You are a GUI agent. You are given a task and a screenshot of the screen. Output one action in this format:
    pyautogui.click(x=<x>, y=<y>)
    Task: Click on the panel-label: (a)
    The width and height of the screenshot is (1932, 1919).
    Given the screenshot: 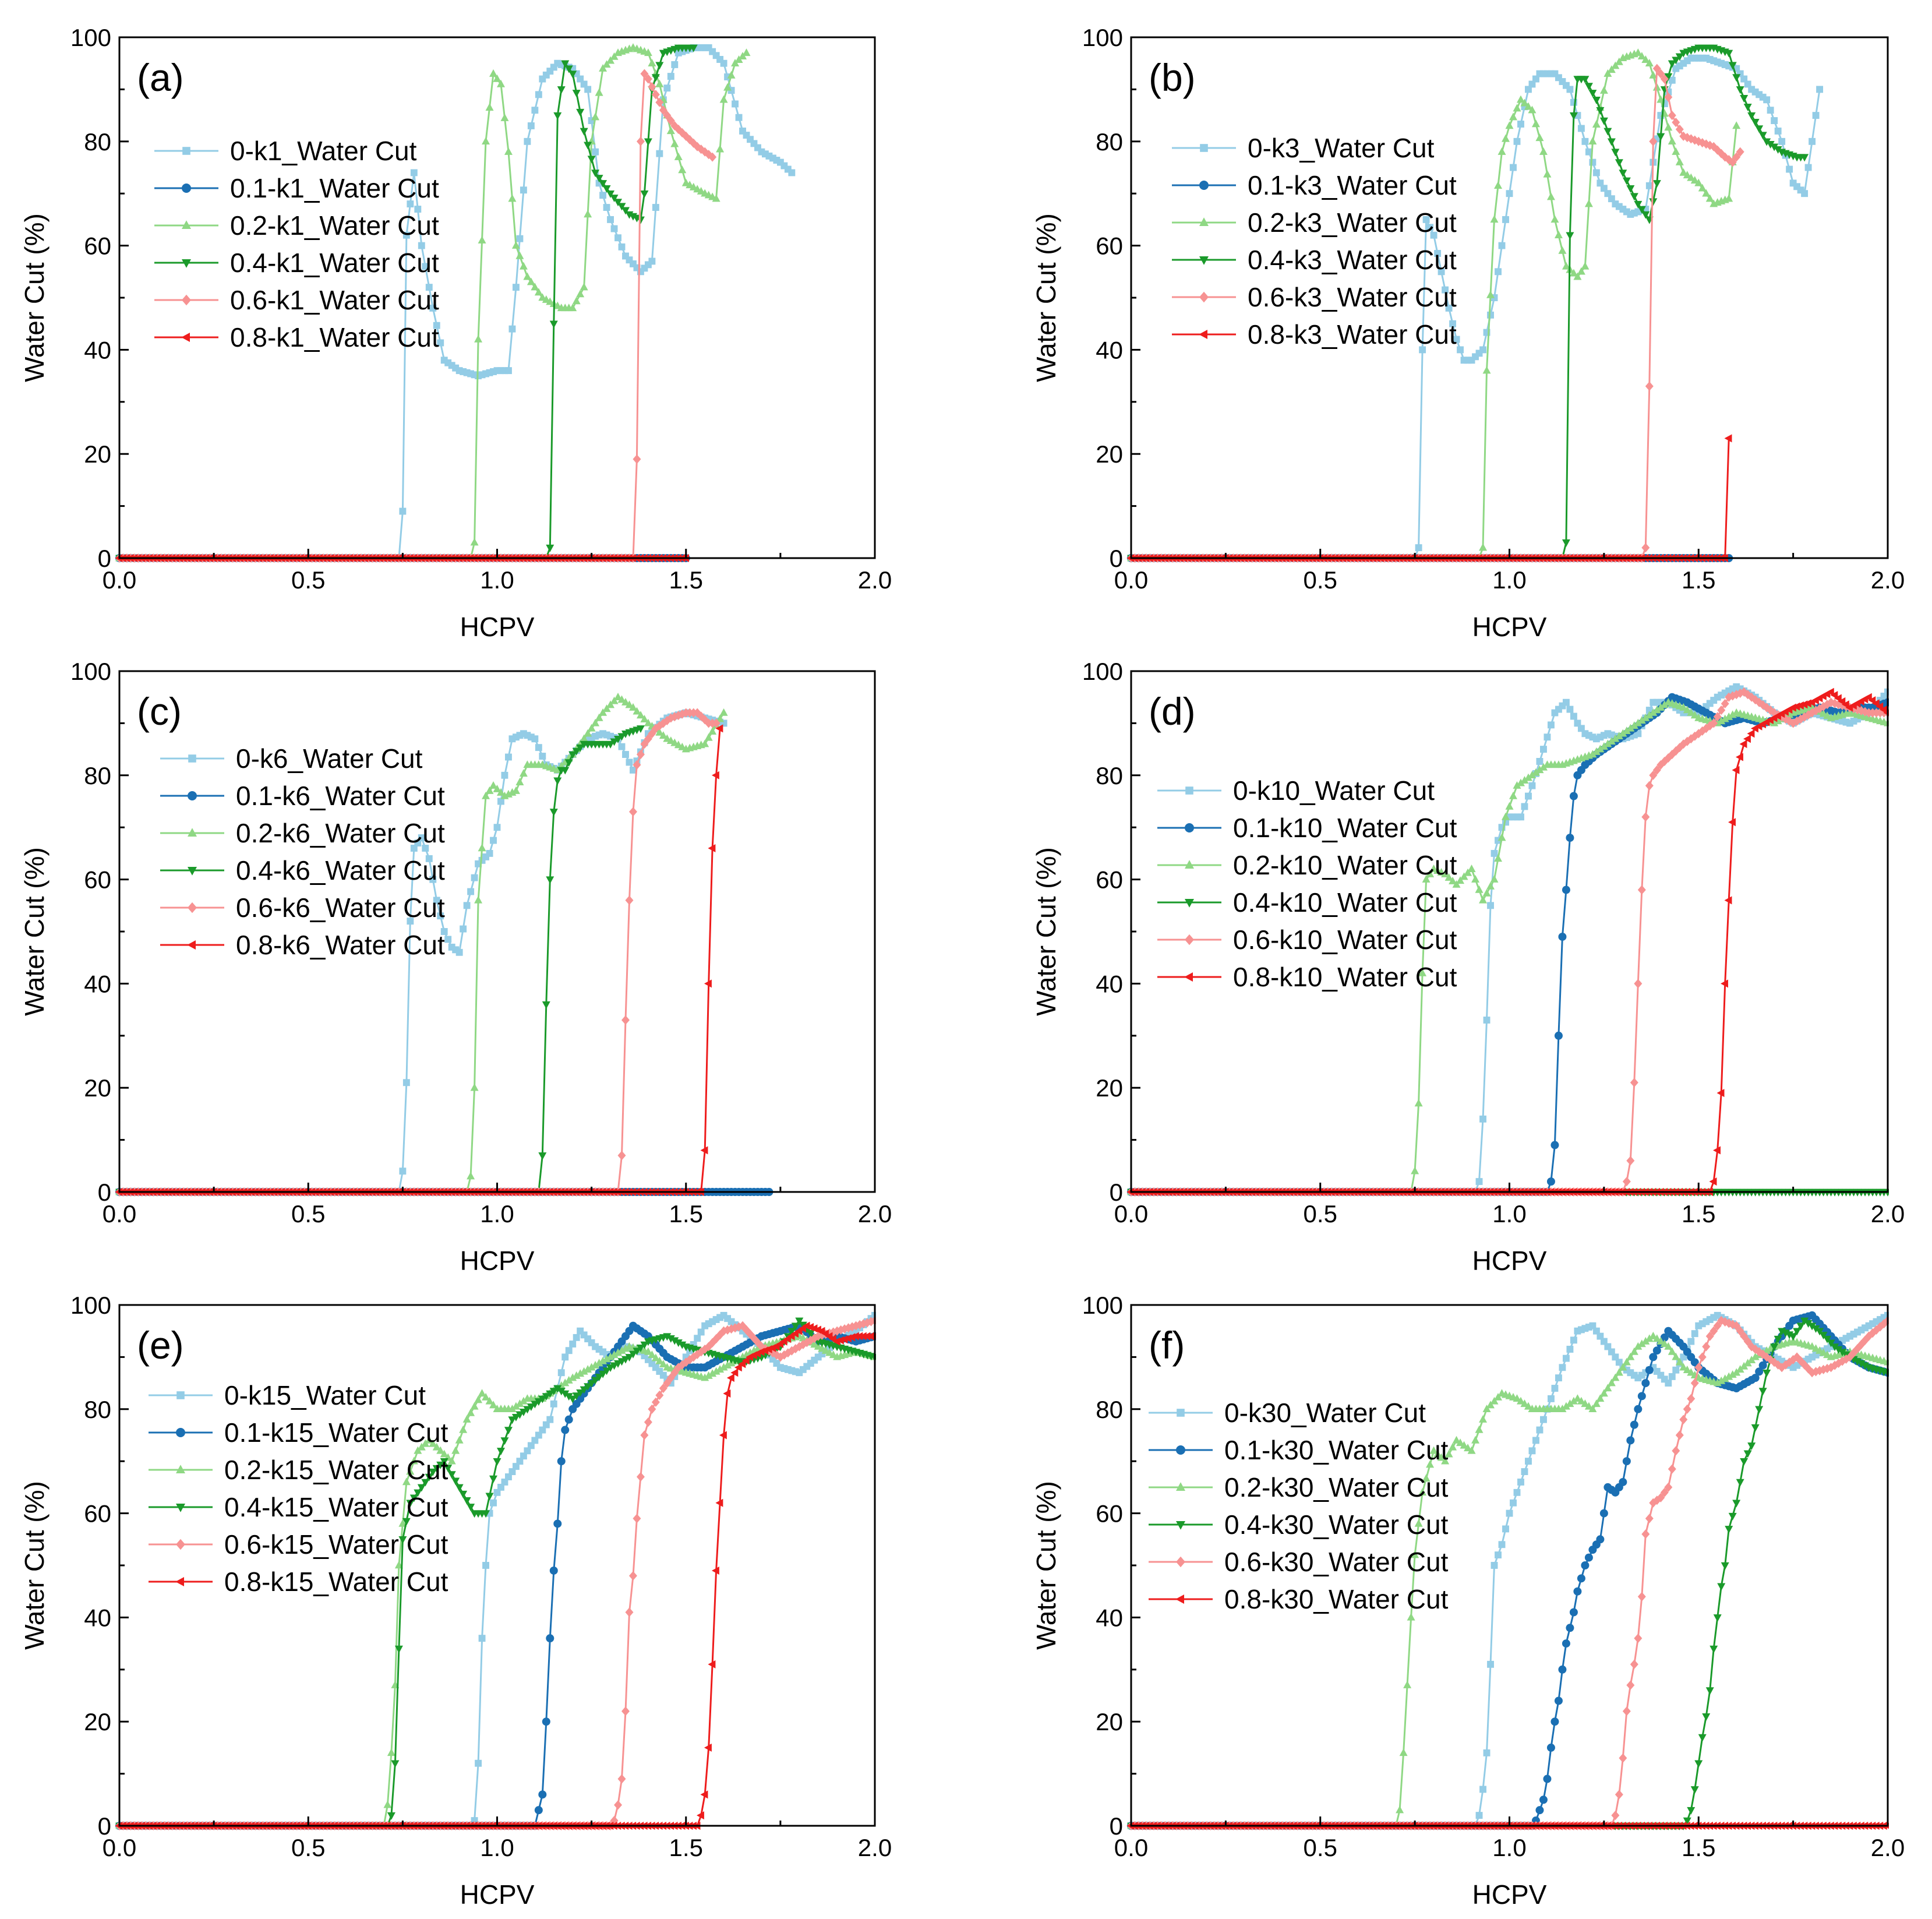 What is the action you would take?
    pyautogui.click(x=160, y=77)
    